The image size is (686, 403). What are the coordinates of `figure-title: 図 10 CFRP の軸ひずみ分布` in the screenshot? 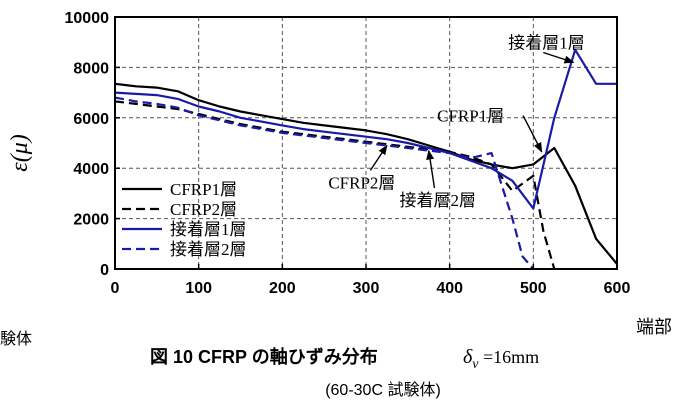 It's located at (264, 356).